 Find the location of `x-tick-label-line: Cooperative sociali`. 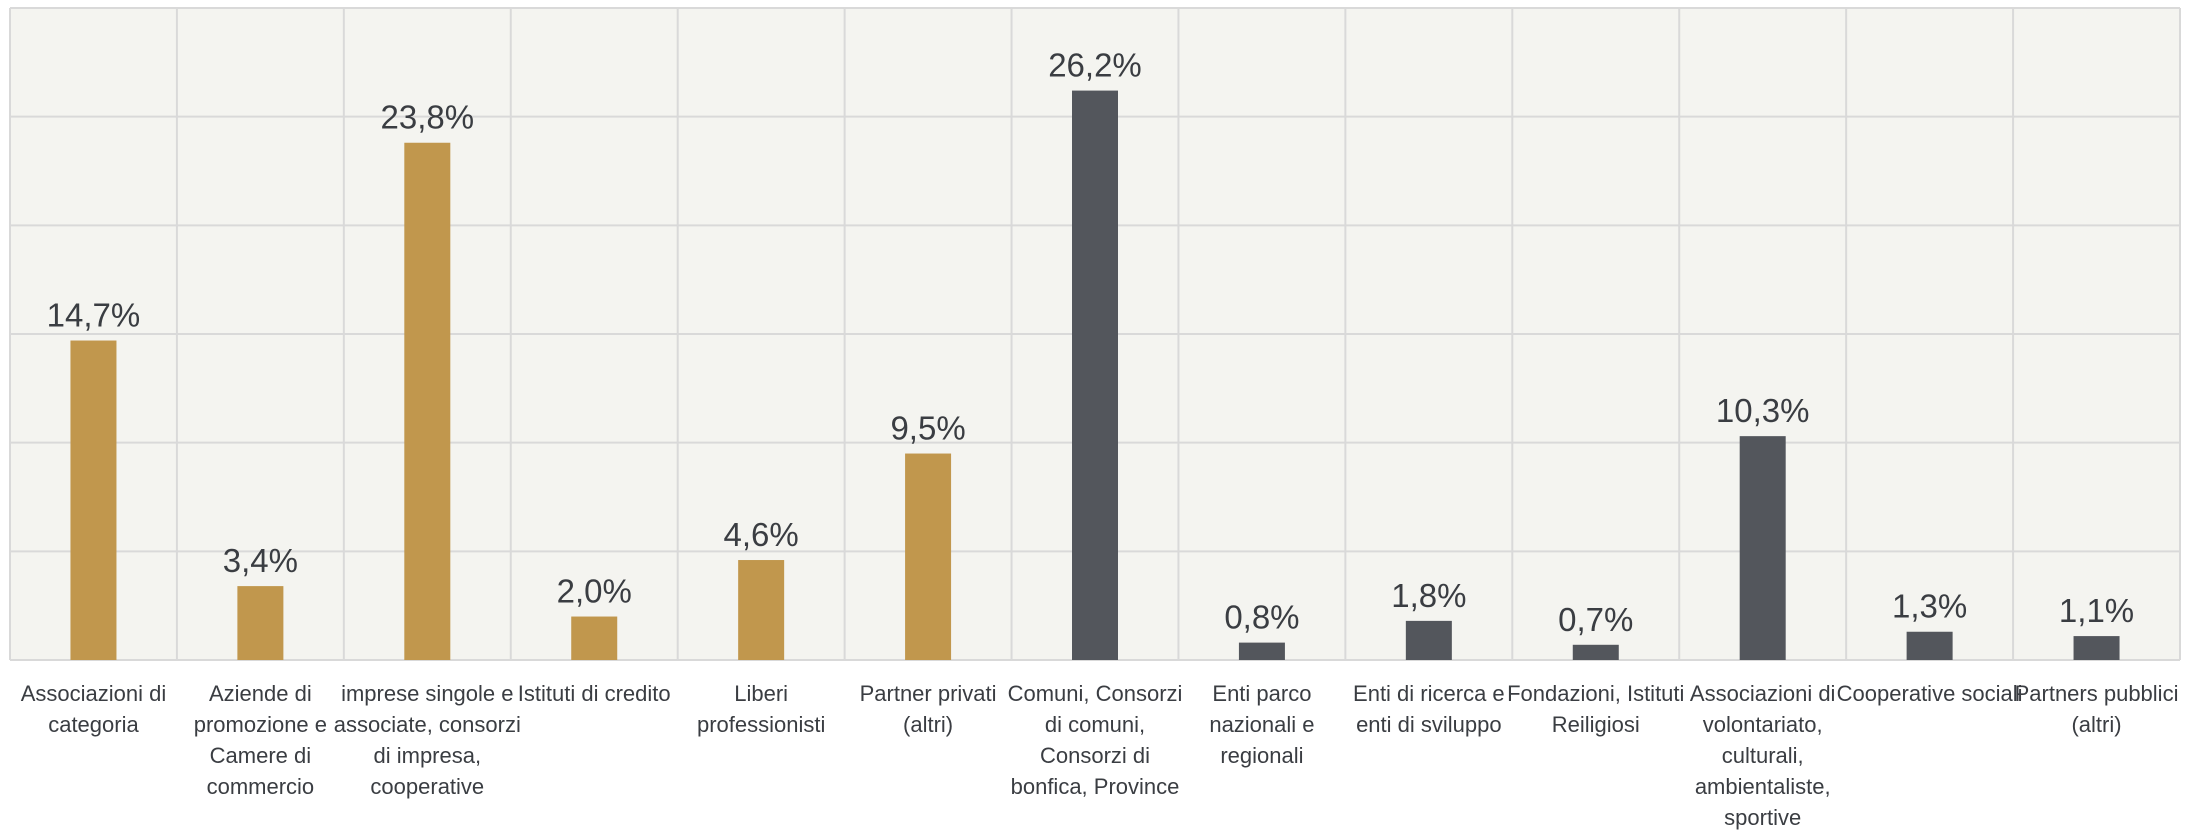

x-tick-label-line: Cooperative sociali is located at coordinates (1930, 693).